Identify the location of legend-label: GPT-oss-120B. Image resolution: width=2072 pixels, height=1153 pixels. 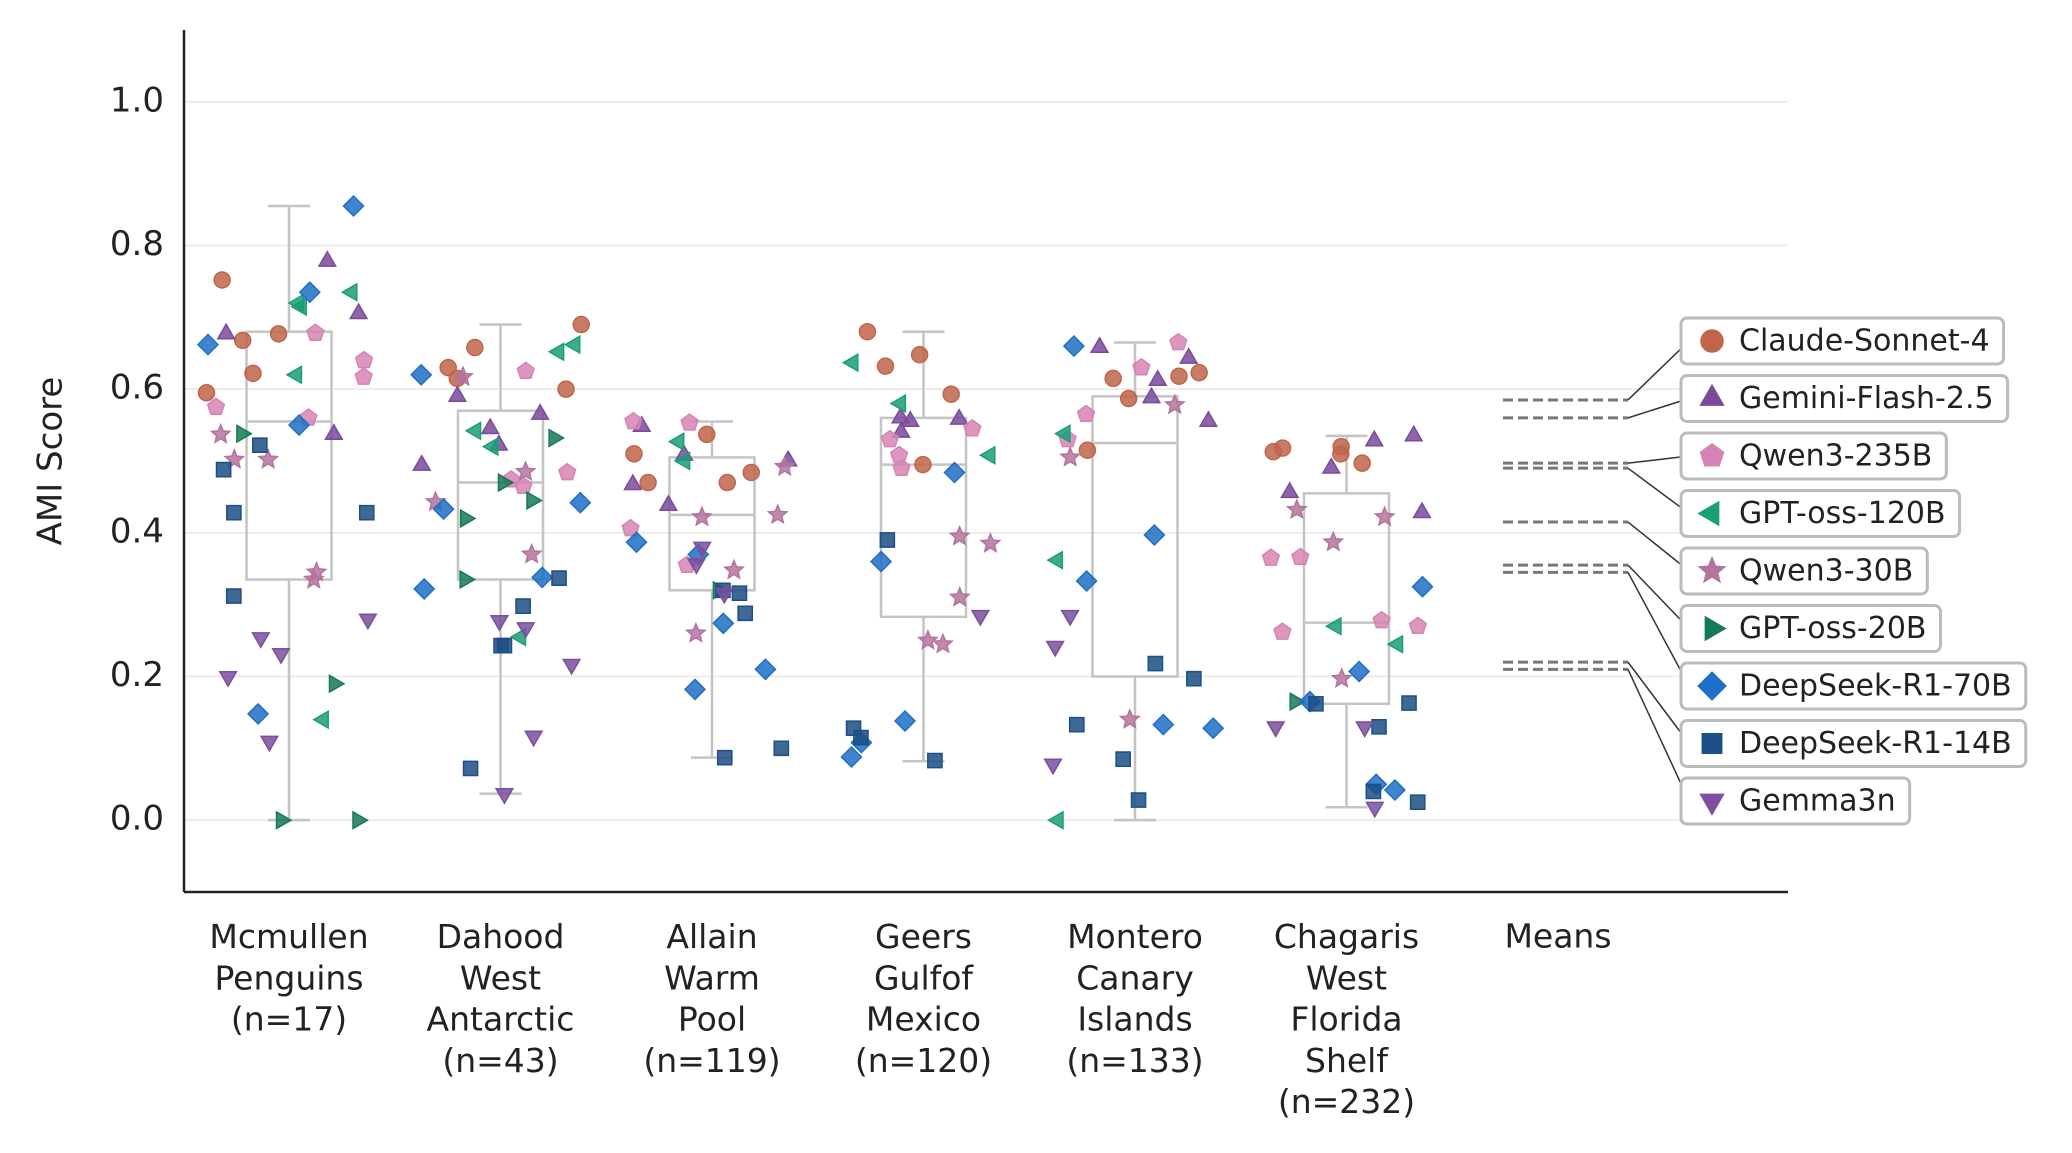
(1842, 513).